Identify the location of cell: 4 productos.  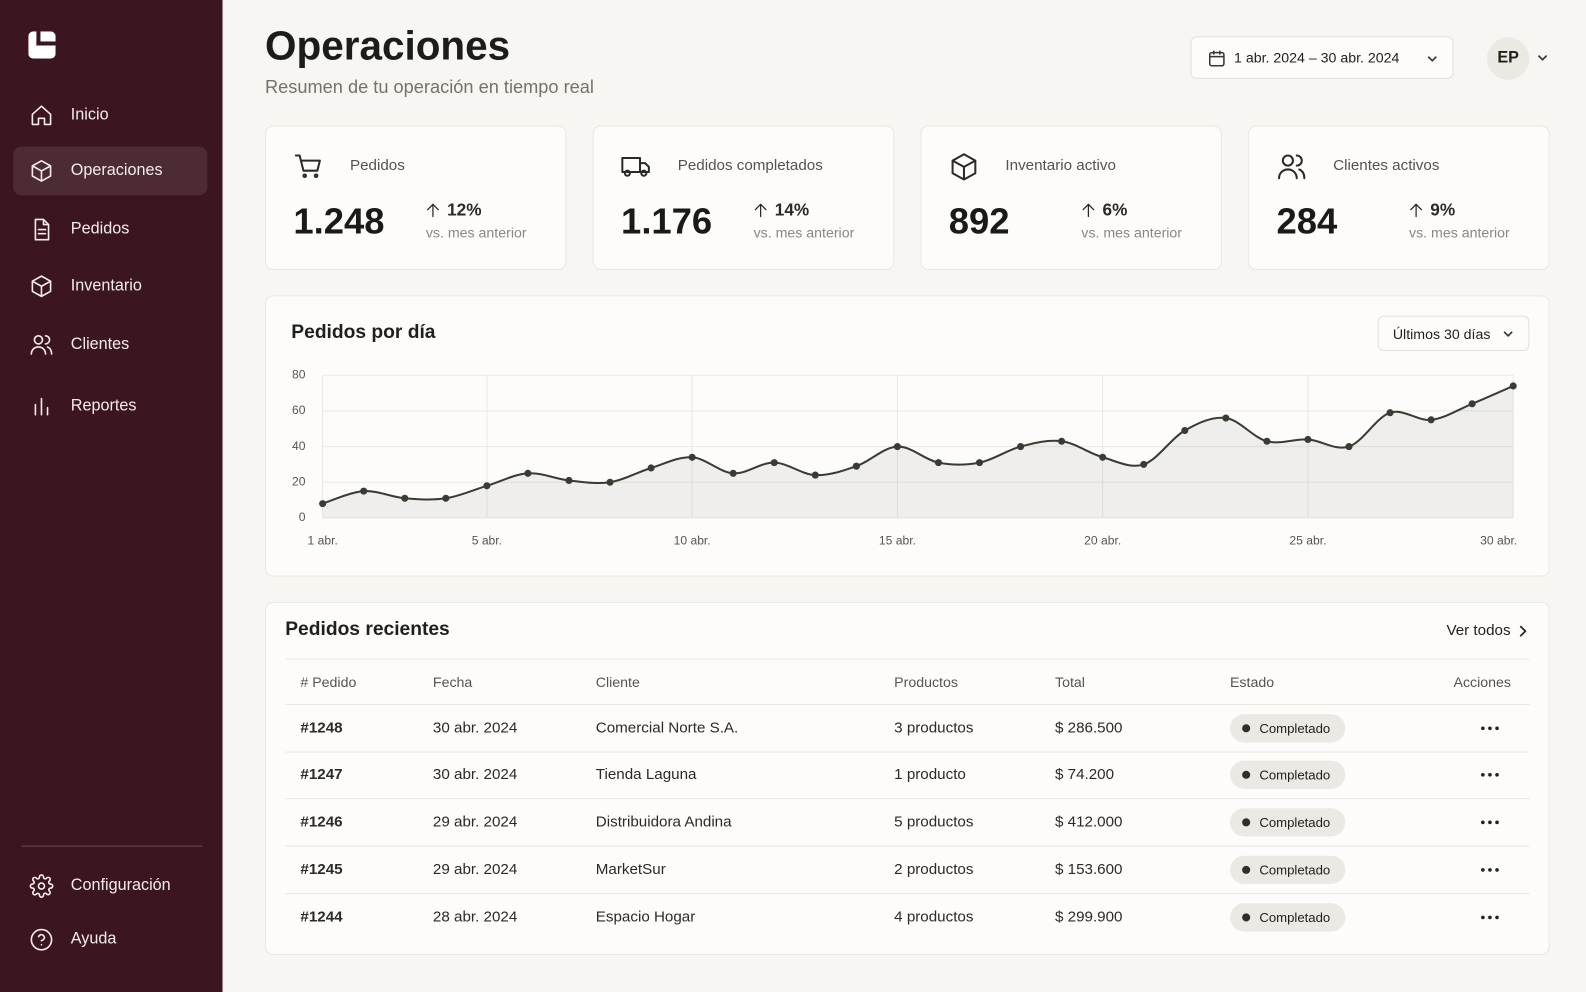
(934, 917).